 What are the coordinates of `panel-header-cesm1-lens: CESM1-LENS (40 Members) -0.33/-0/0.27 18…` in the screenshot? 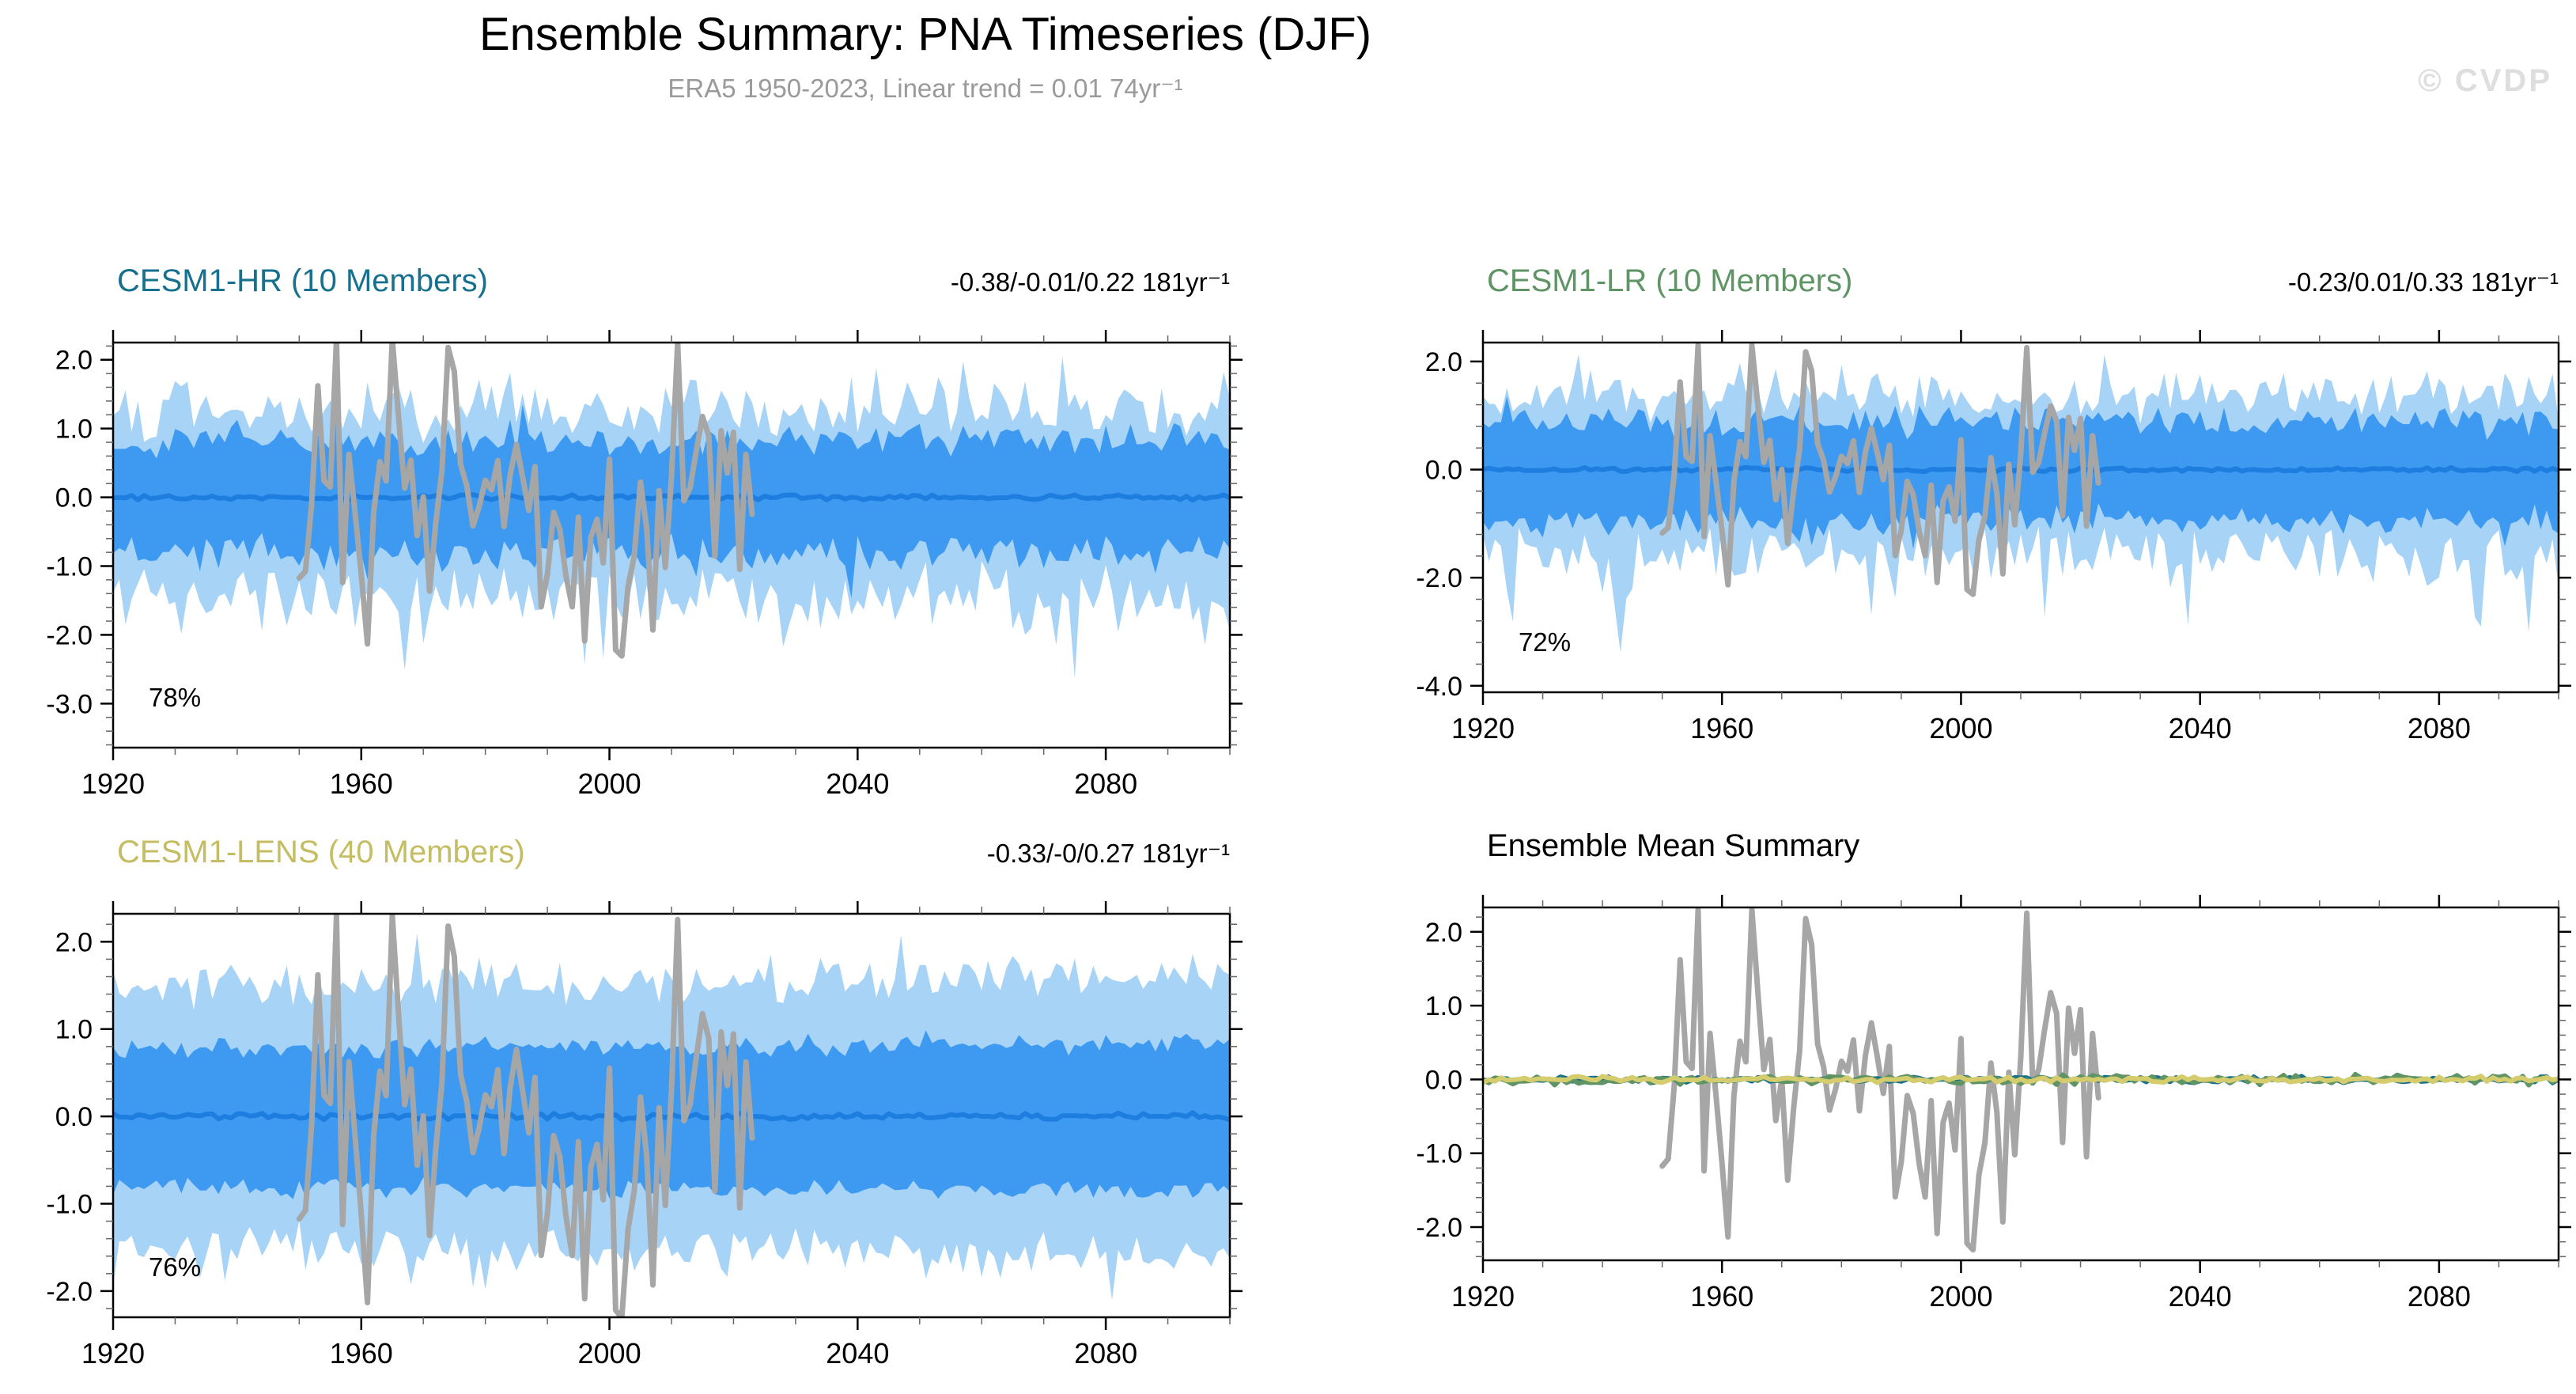 It's located at (674, 852).